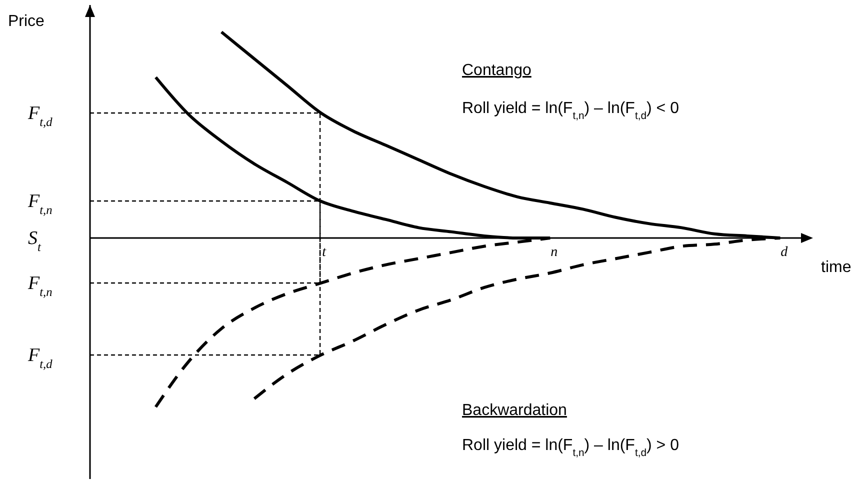 This screenshot has width=856, height=483. I want to click on annotation: Backwardation, so click(514, 410).